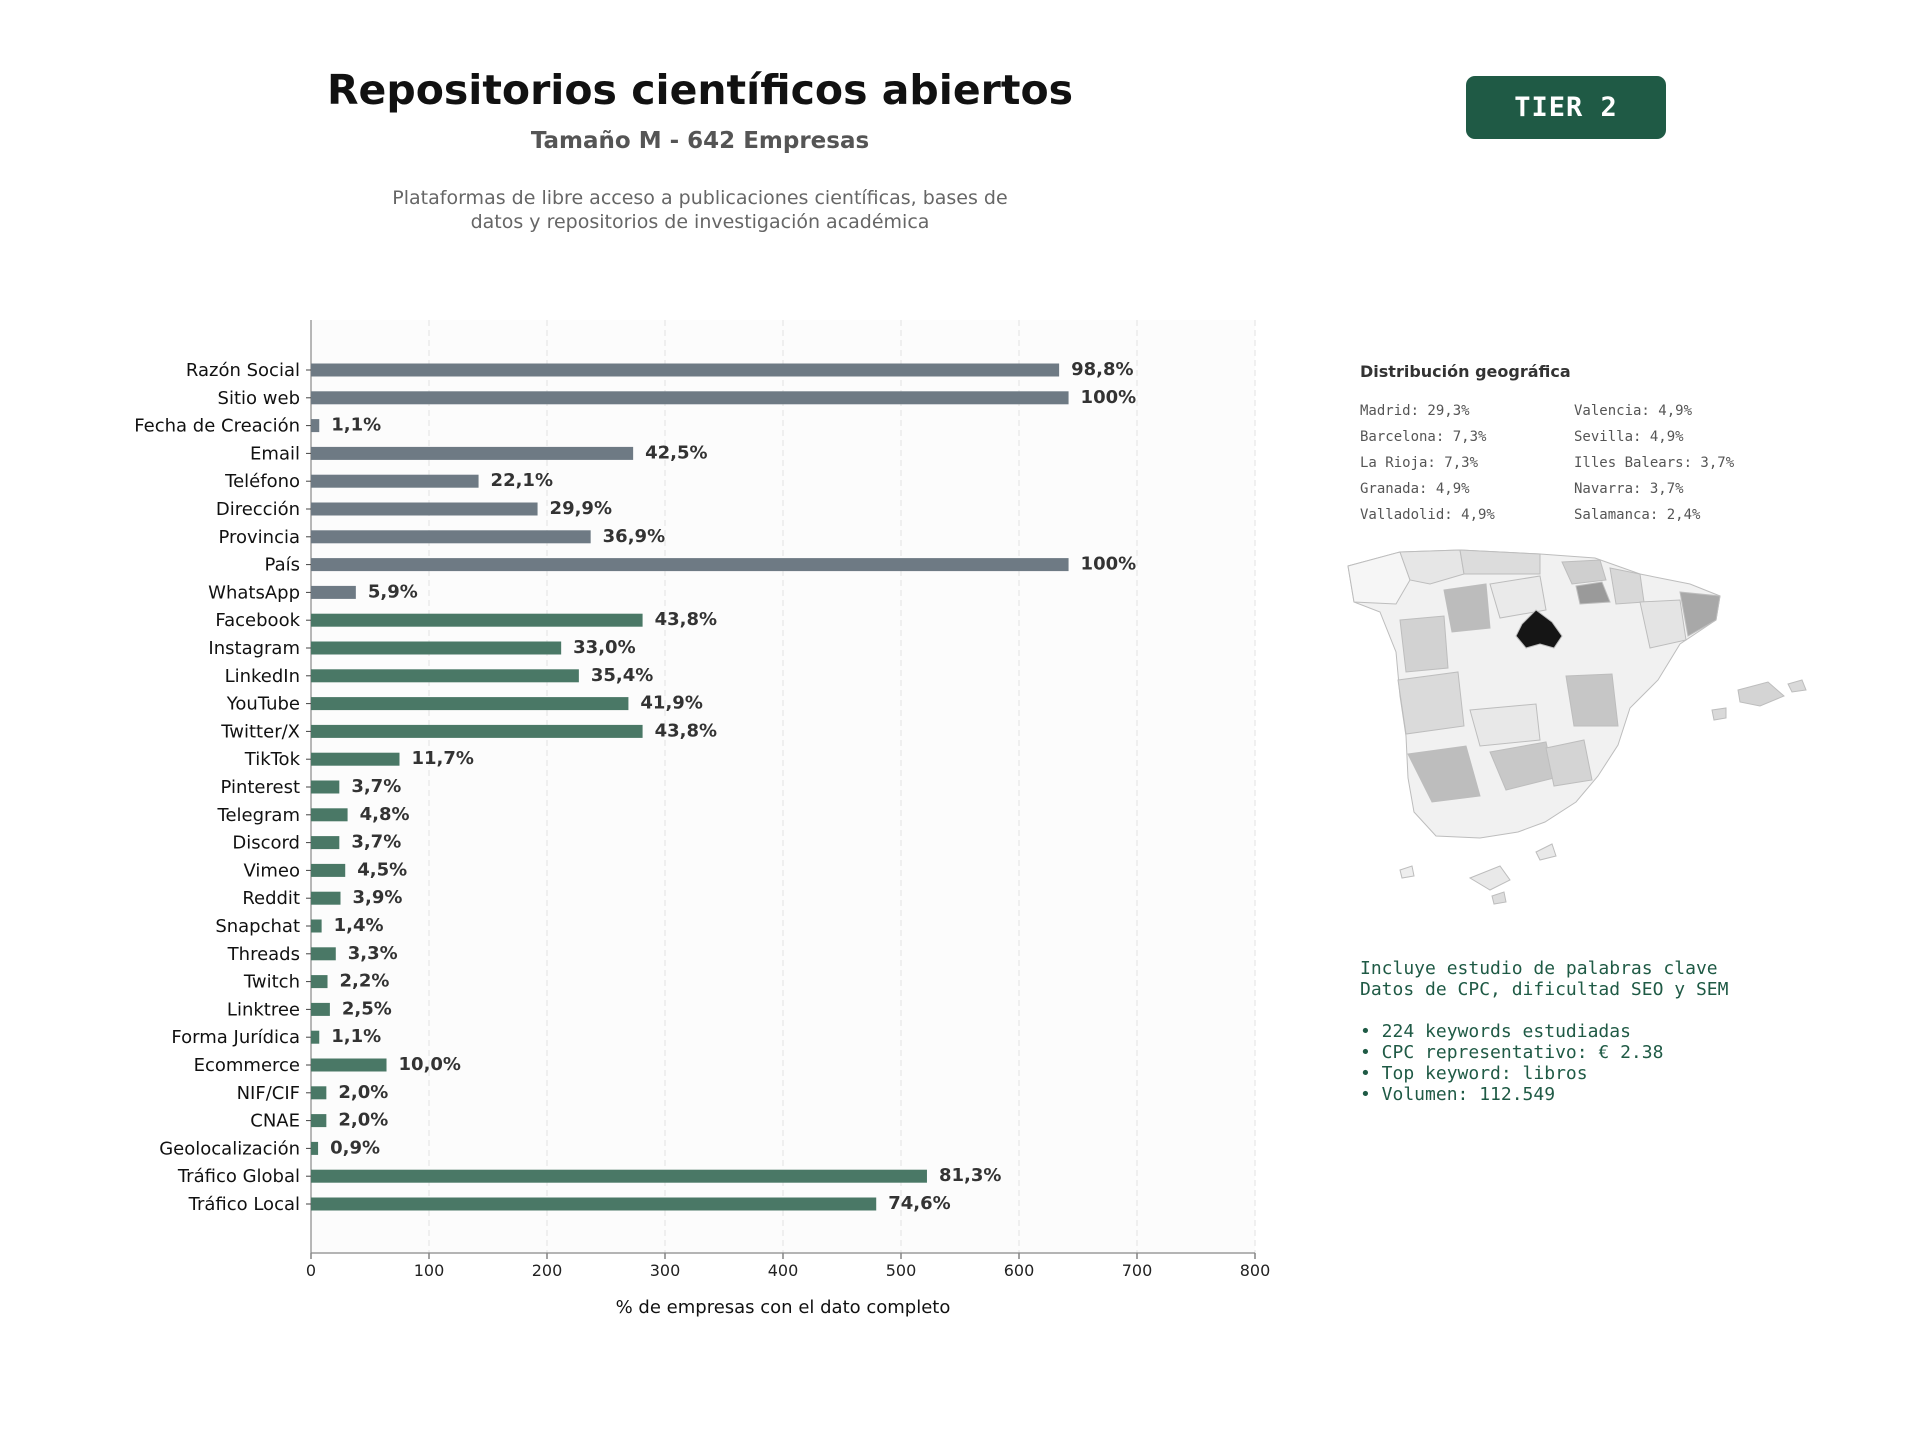 This screenshot has width=1920, height=1440. Describe the element at coordinates (262, 676) in the screenshot. I see `y-tick-label: LinkedIn` at that location.